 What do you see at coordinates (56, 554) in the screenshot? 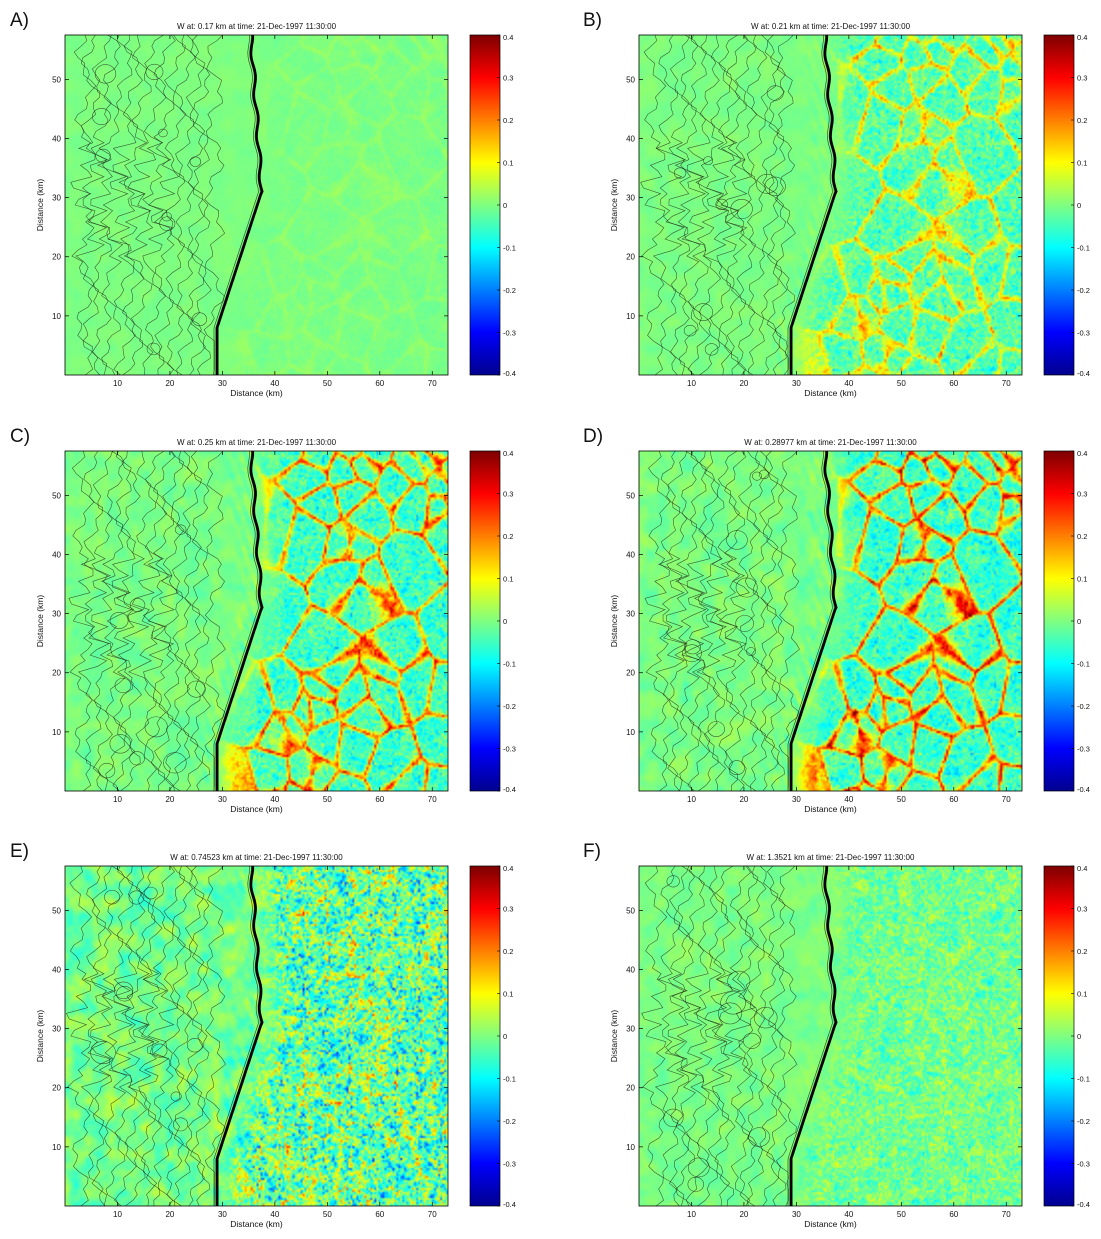
I see `y-tick-label: 40` at bounding box center [56, 554].